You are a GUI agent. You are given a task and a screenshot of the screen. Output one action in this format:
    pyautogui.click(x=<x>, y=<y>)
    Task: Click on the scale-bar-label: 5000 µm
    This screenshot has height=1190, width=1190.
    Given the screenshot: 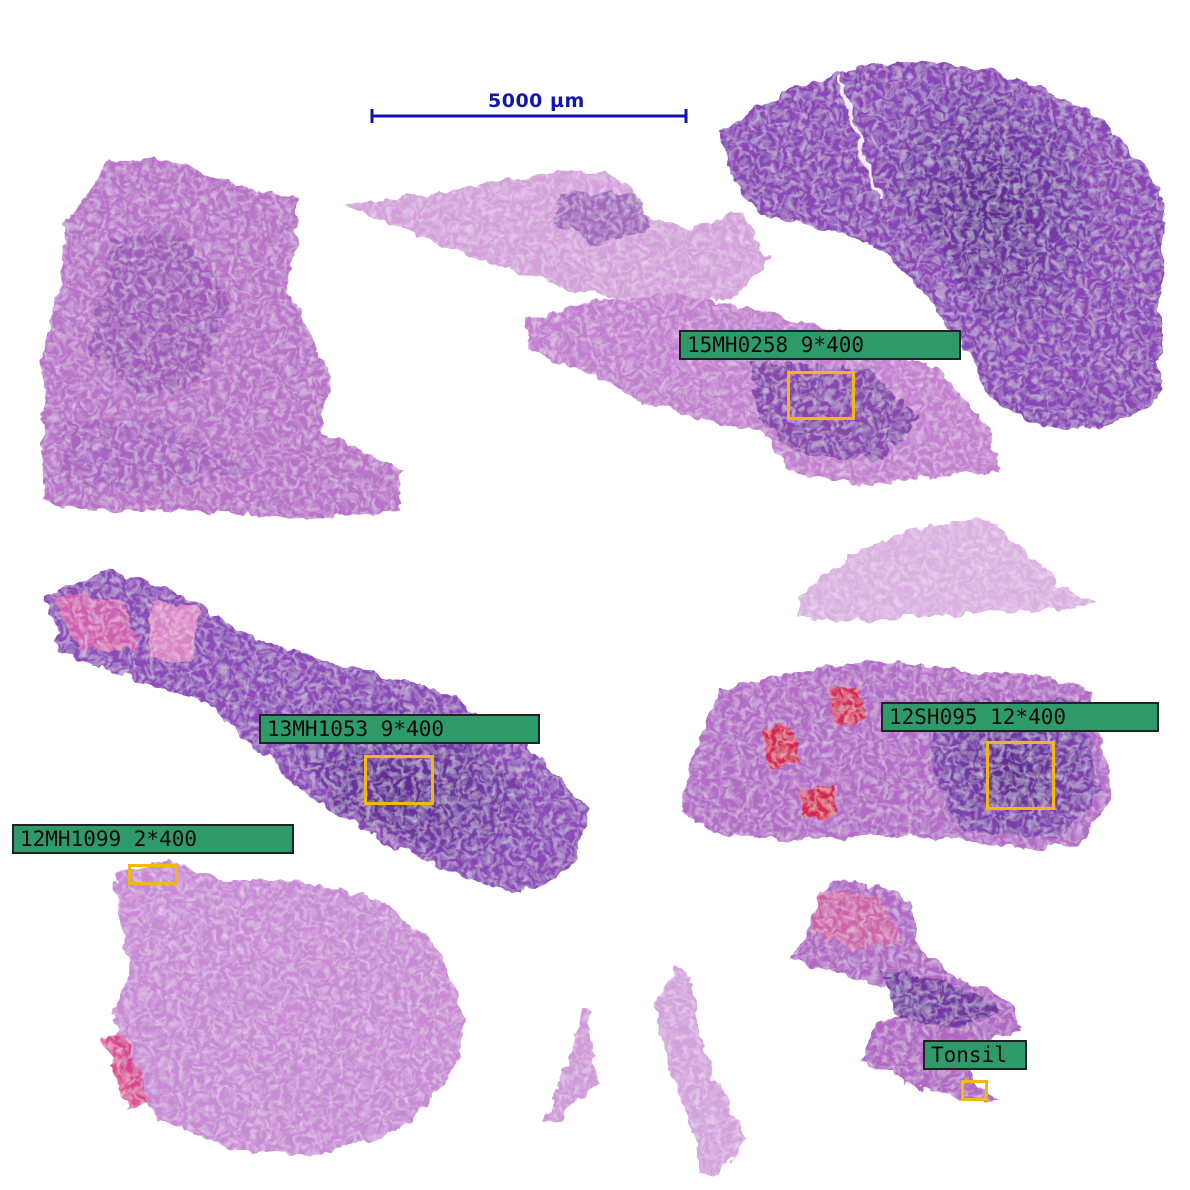 What is the action you would take?
    pyautogui.click(x=536, y=101)
    